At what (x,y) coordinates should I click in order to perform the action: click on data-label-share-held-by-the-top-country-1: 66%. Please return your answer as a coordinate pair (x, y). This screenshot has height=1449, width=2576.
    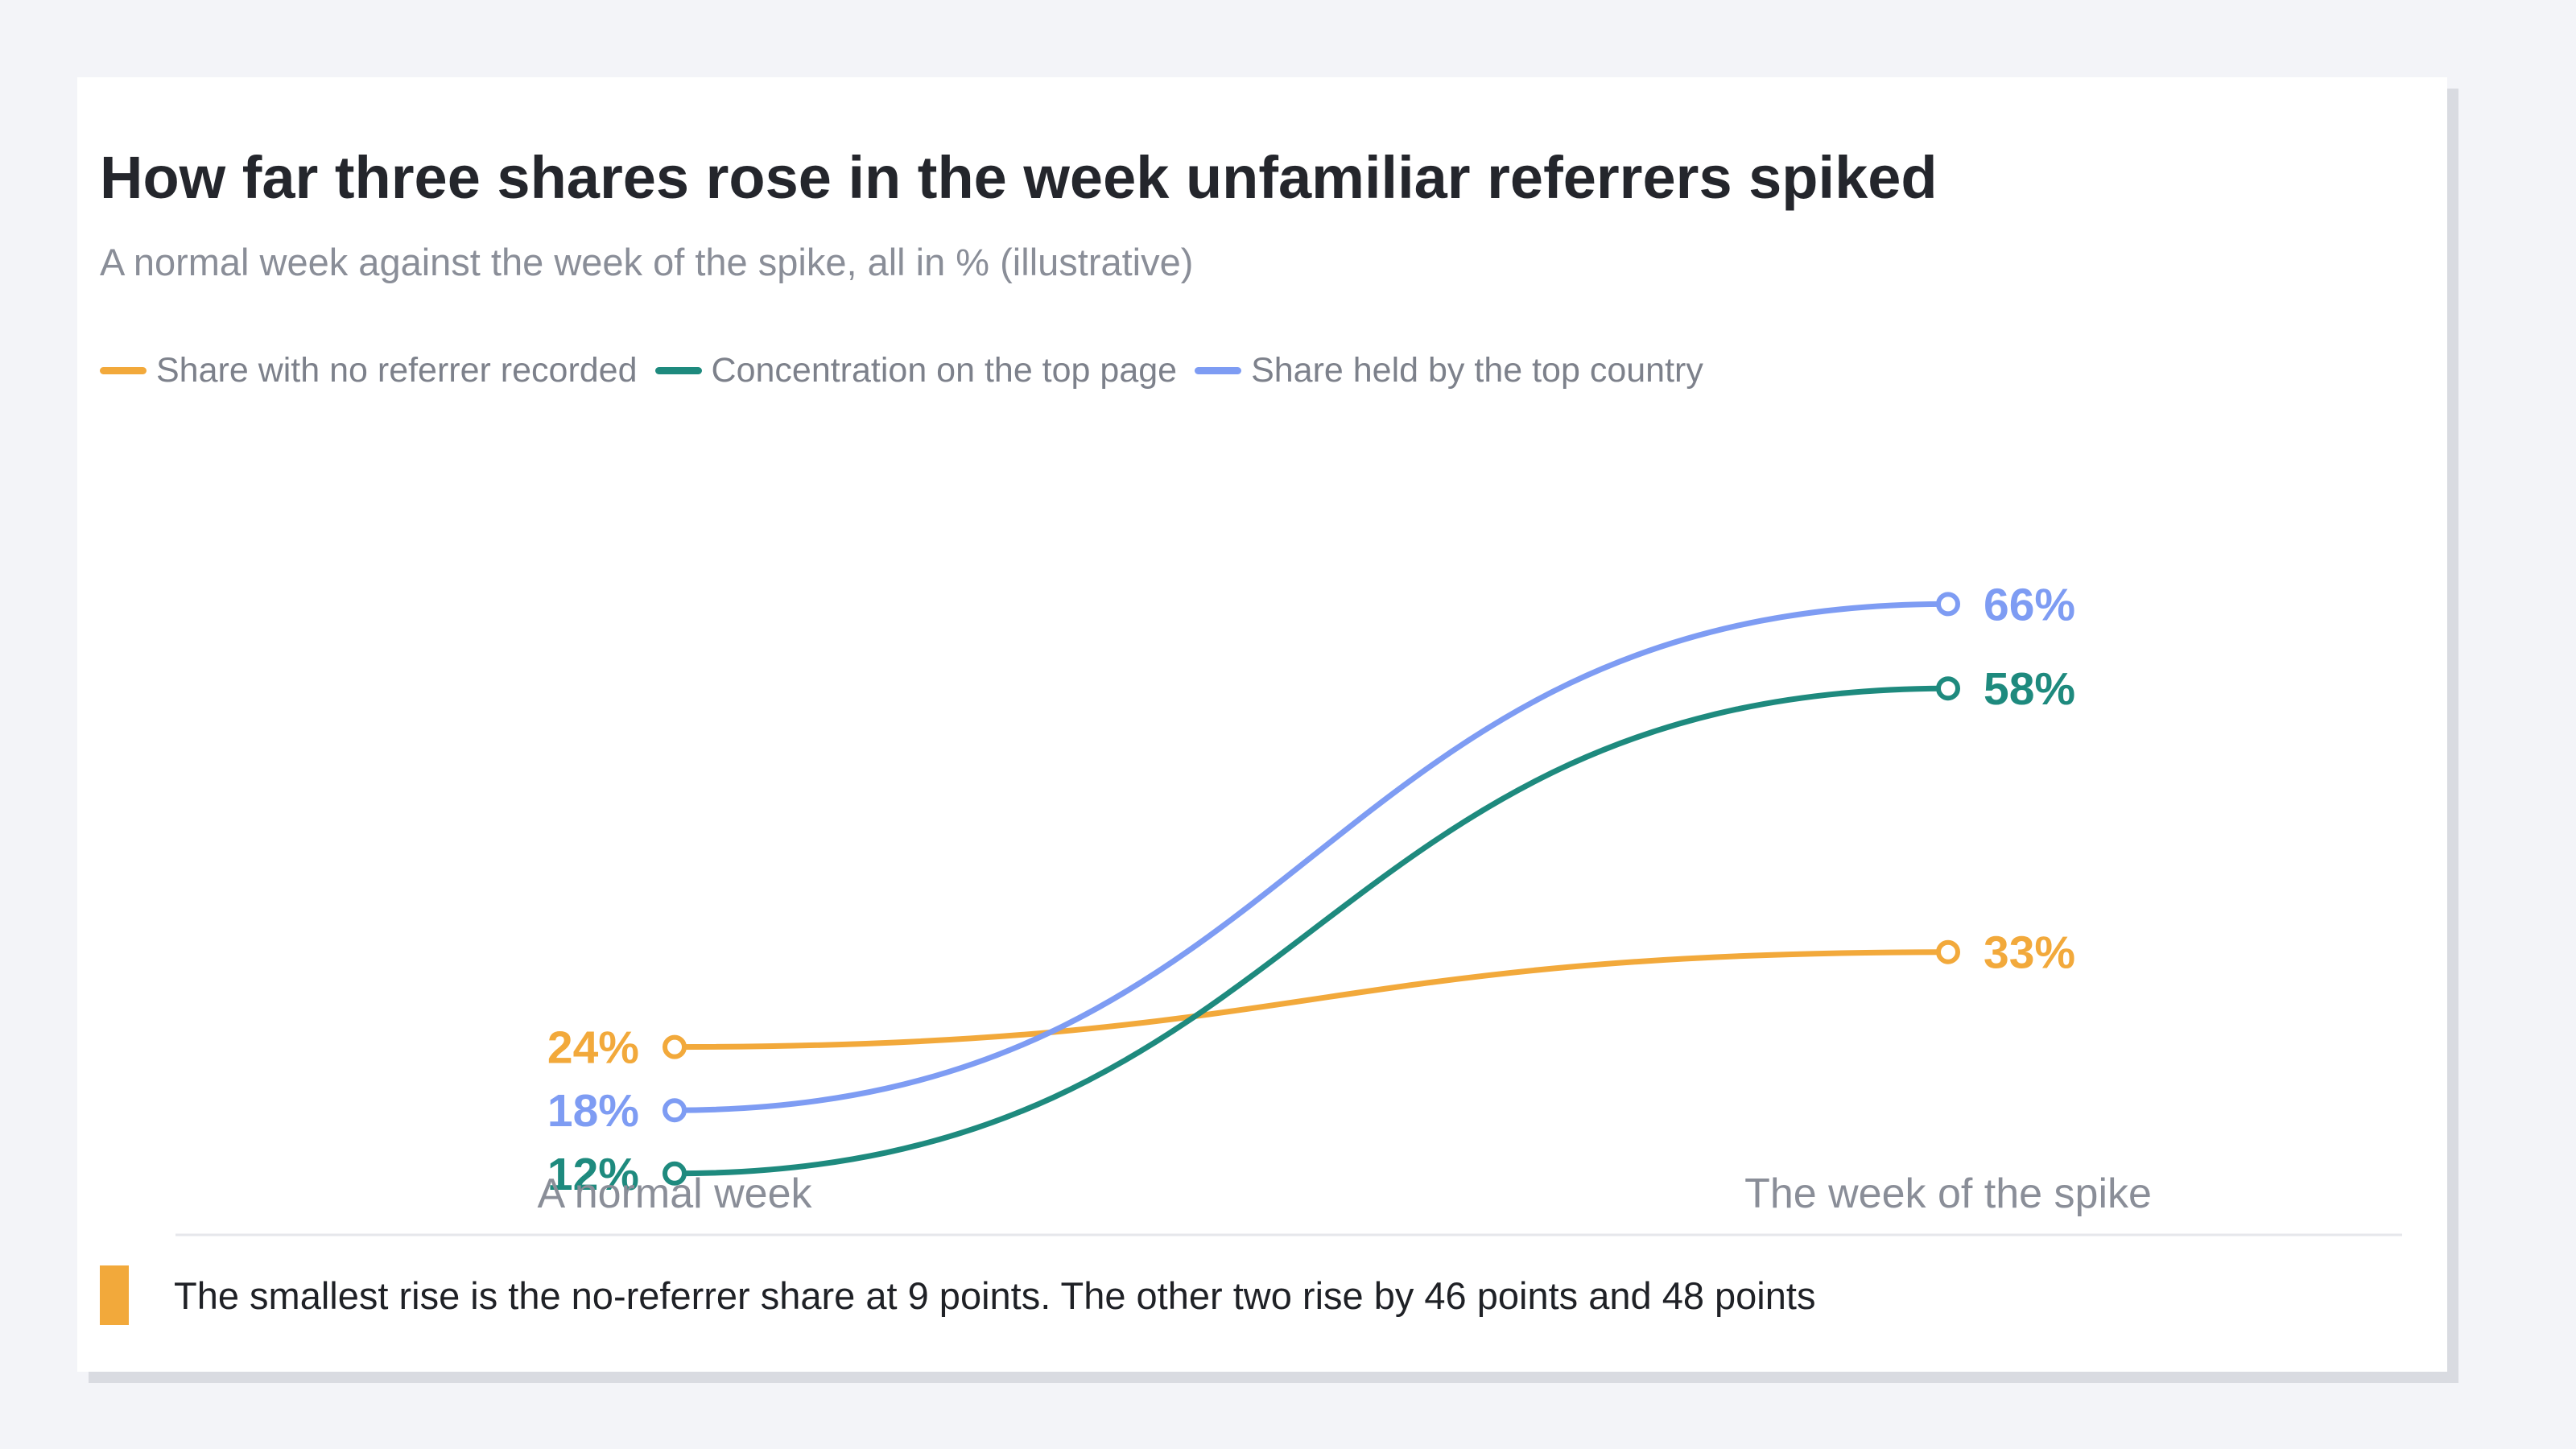
    Looking at the image, I should click on (2029, 604).